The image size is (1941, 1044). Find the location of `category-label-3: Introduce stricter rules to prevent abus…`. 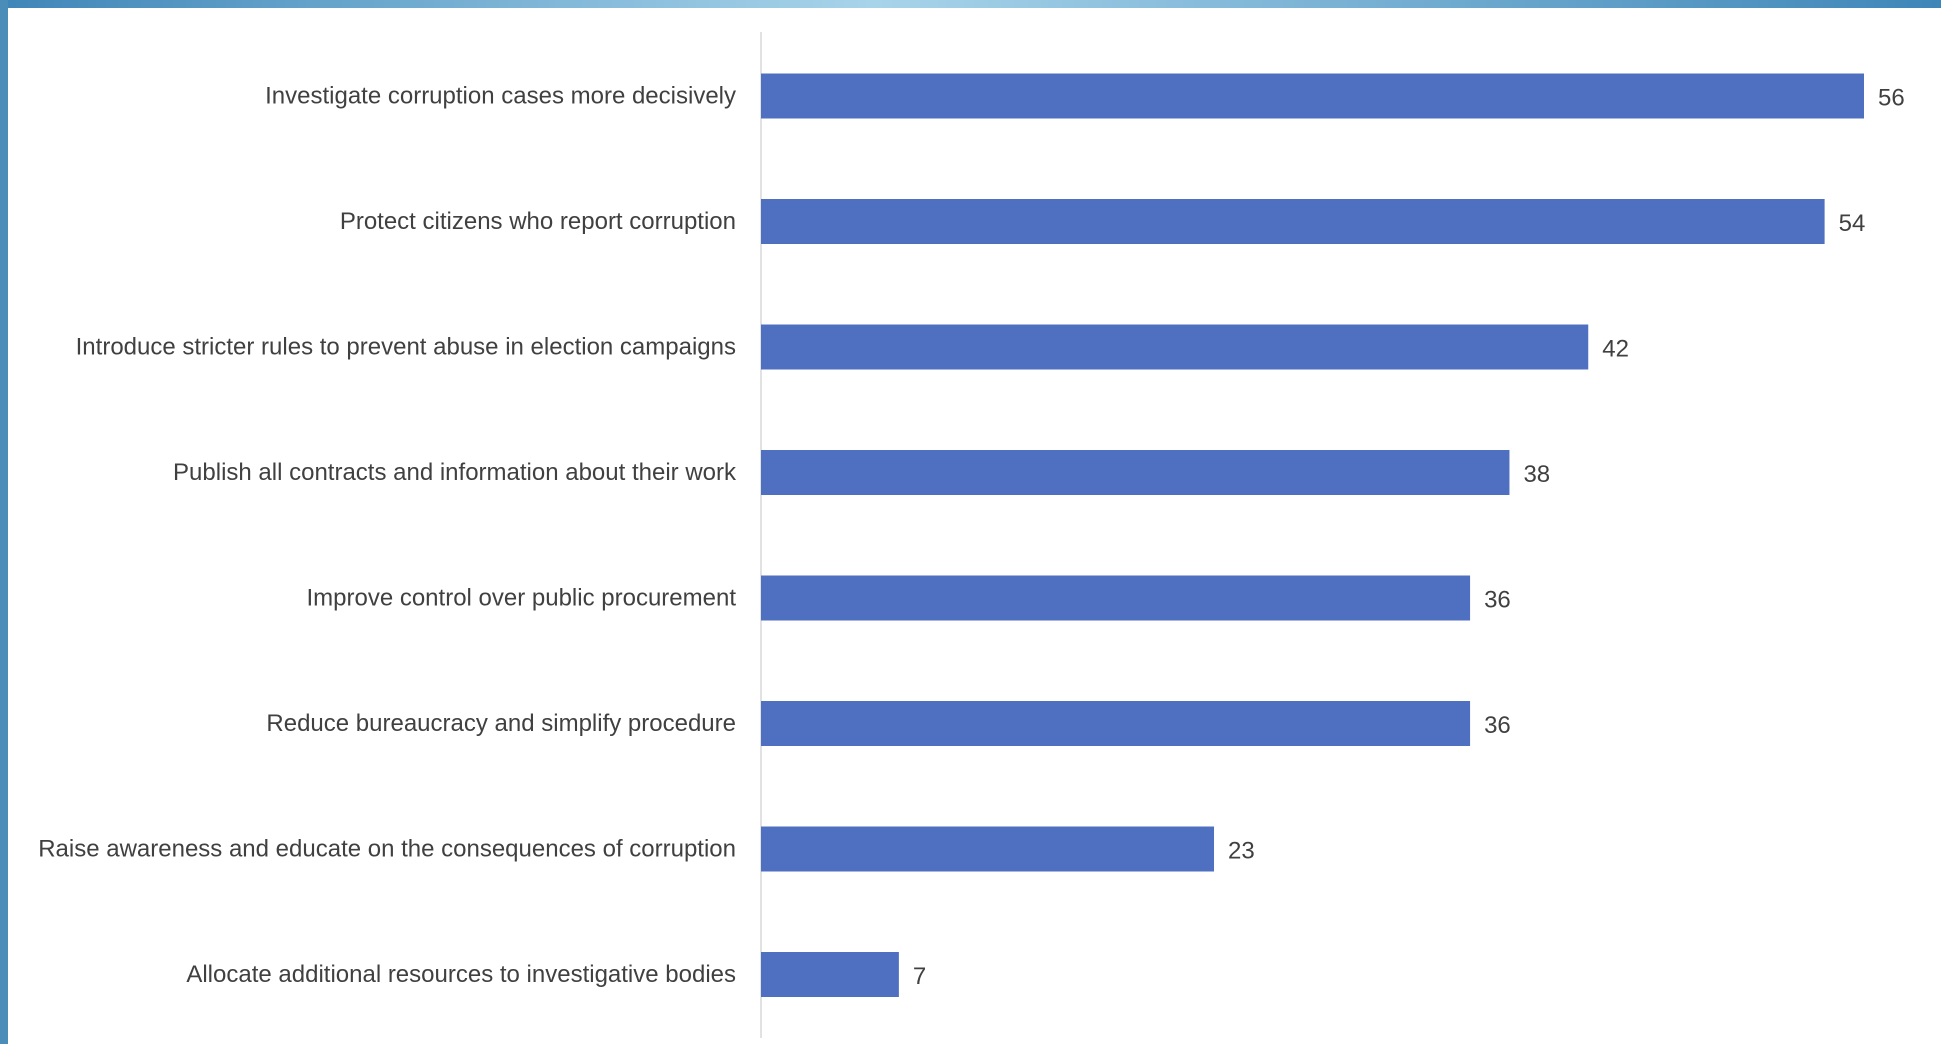

category-label-3: Introduce stricter rules to prevent abus… is located at coordinates (406, 347).